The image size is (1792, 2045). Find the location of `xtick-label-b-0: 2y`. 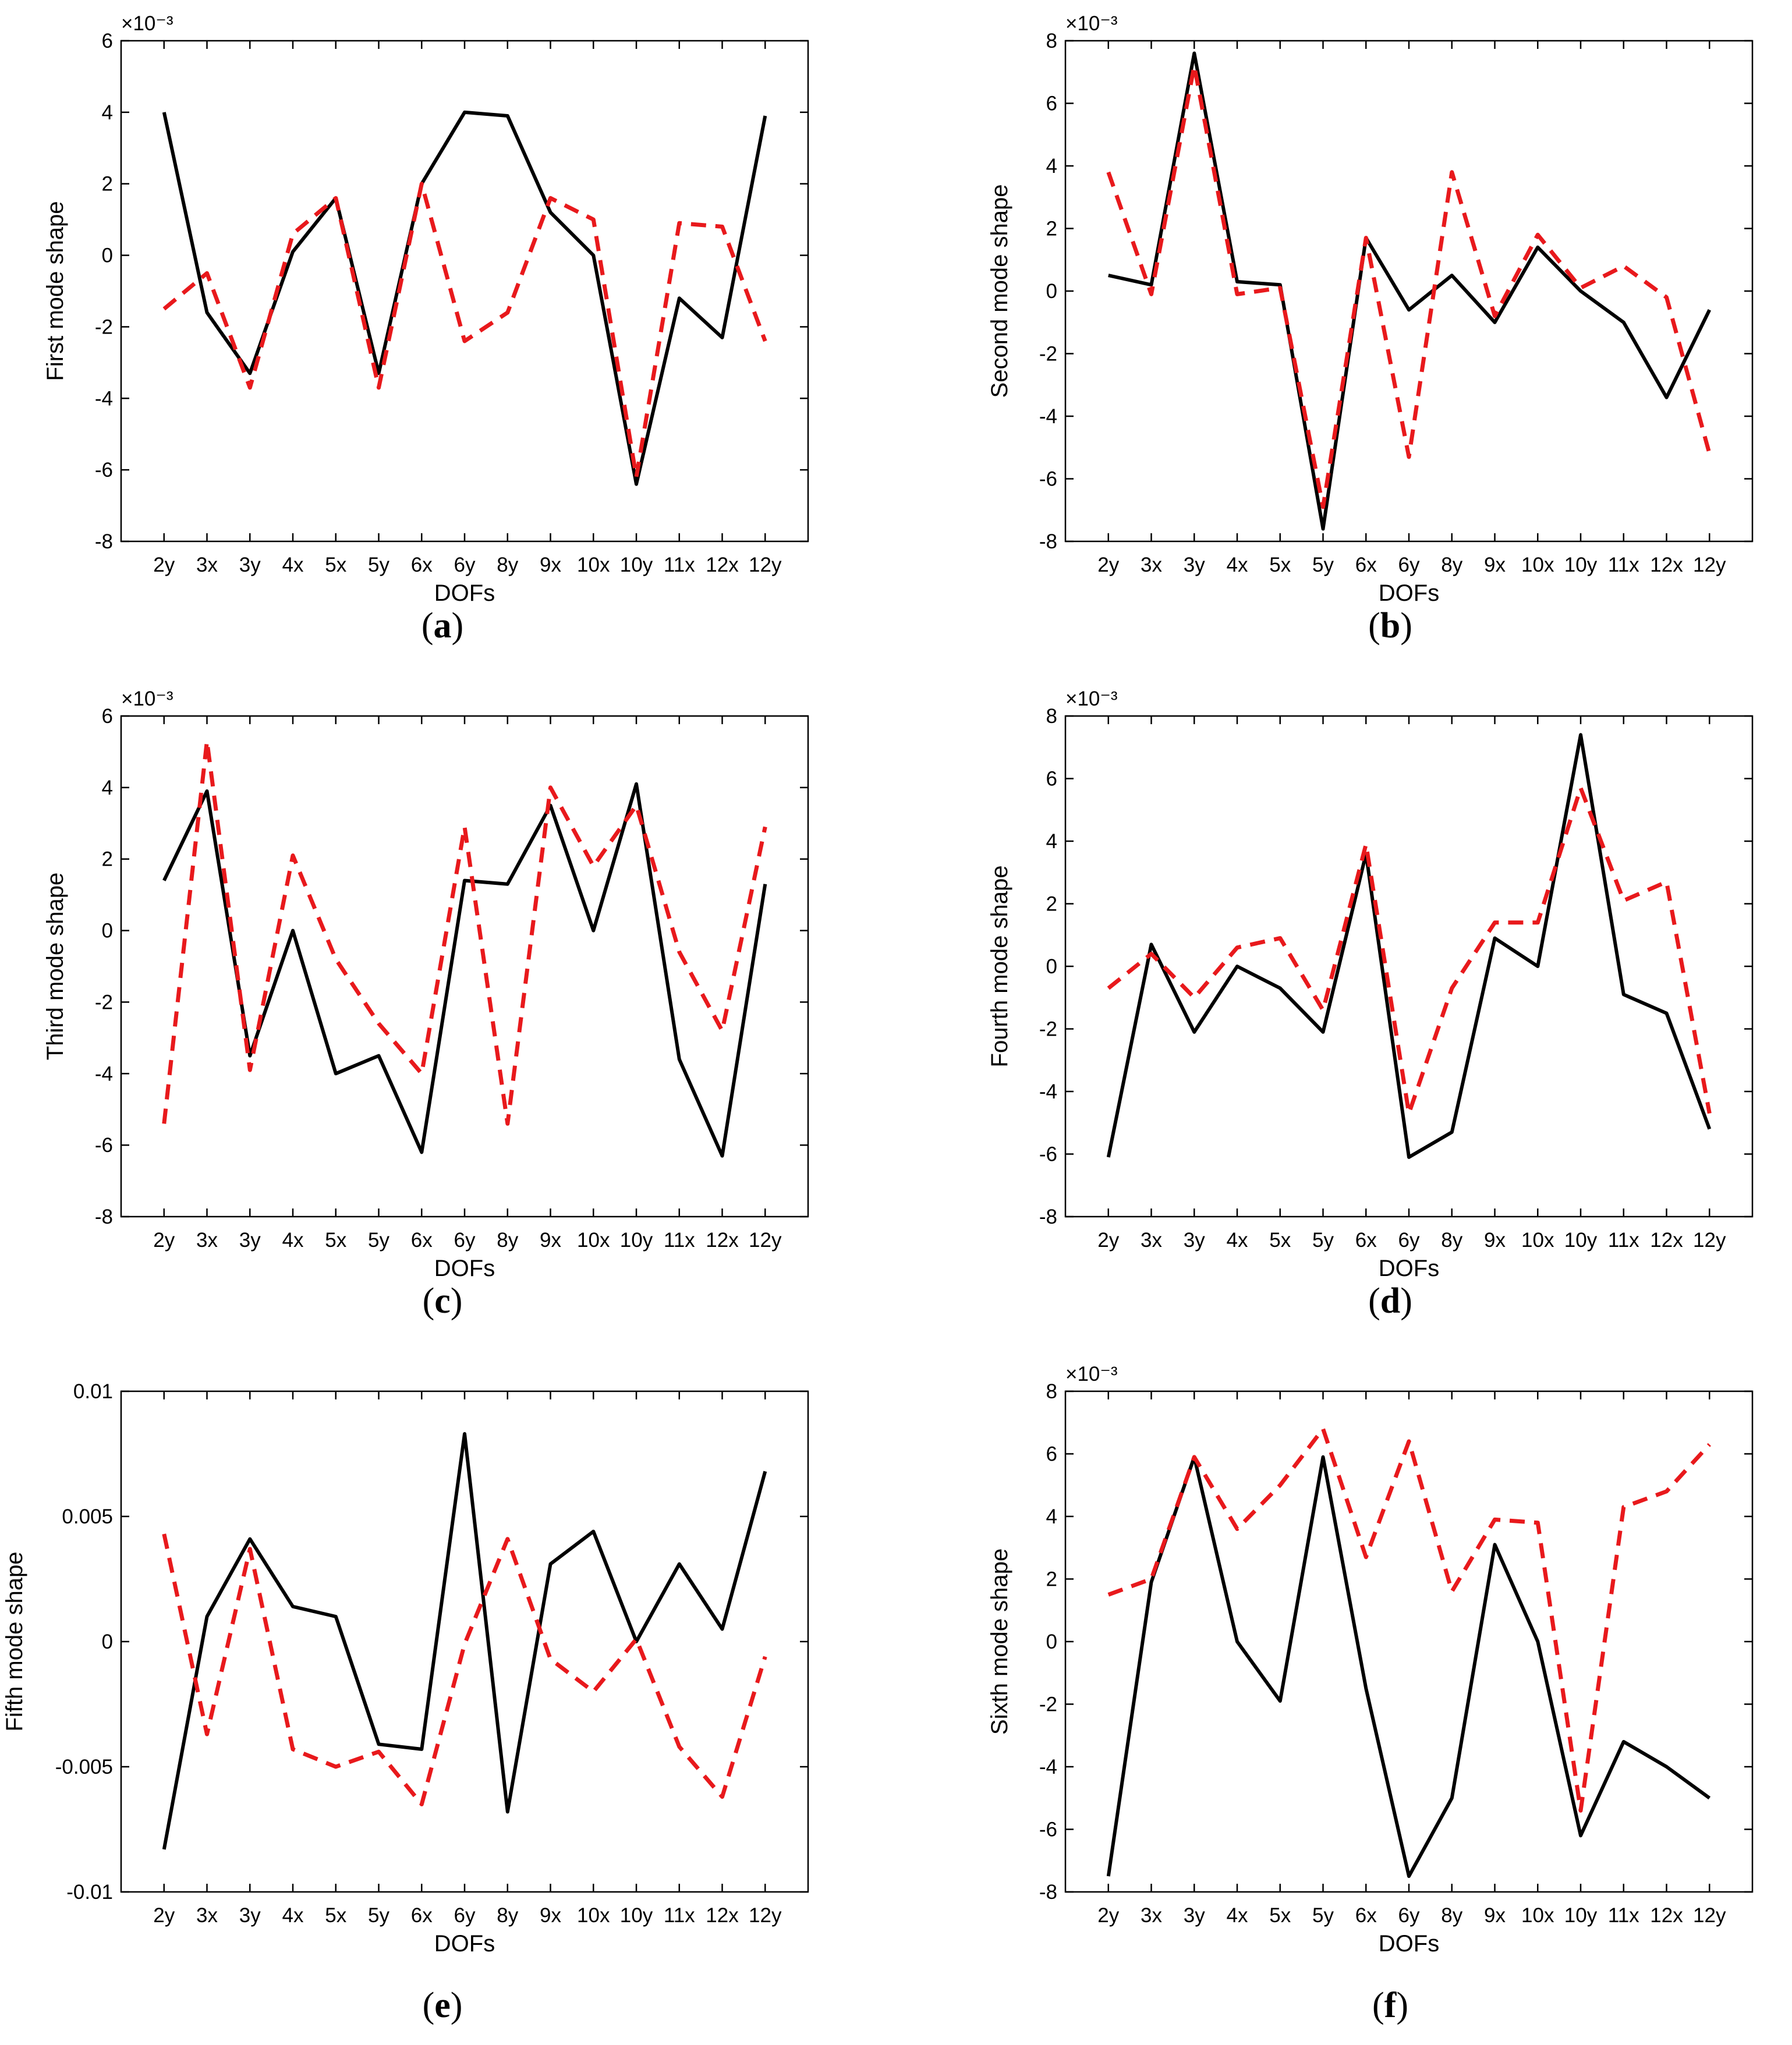

xtick-label-b-0: 2y is located at coordinates (1108, 565).